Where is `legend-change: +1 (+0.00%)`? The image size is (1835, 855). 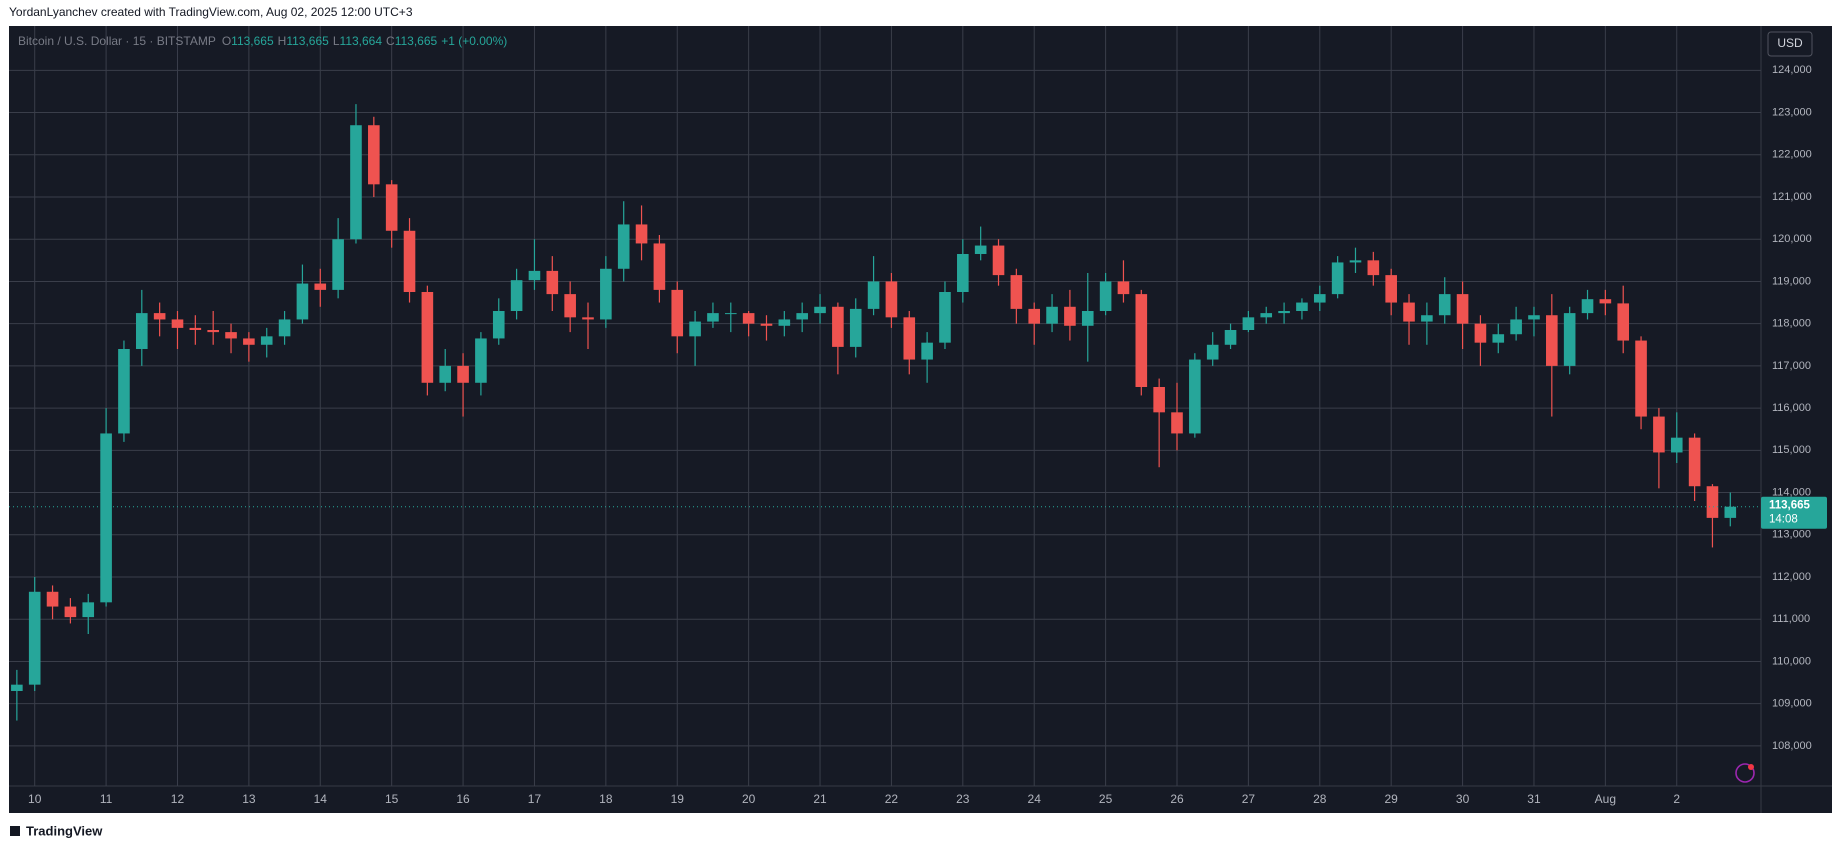 legend-change: +1 (+0.00%) is located at coordinates (474, 41).